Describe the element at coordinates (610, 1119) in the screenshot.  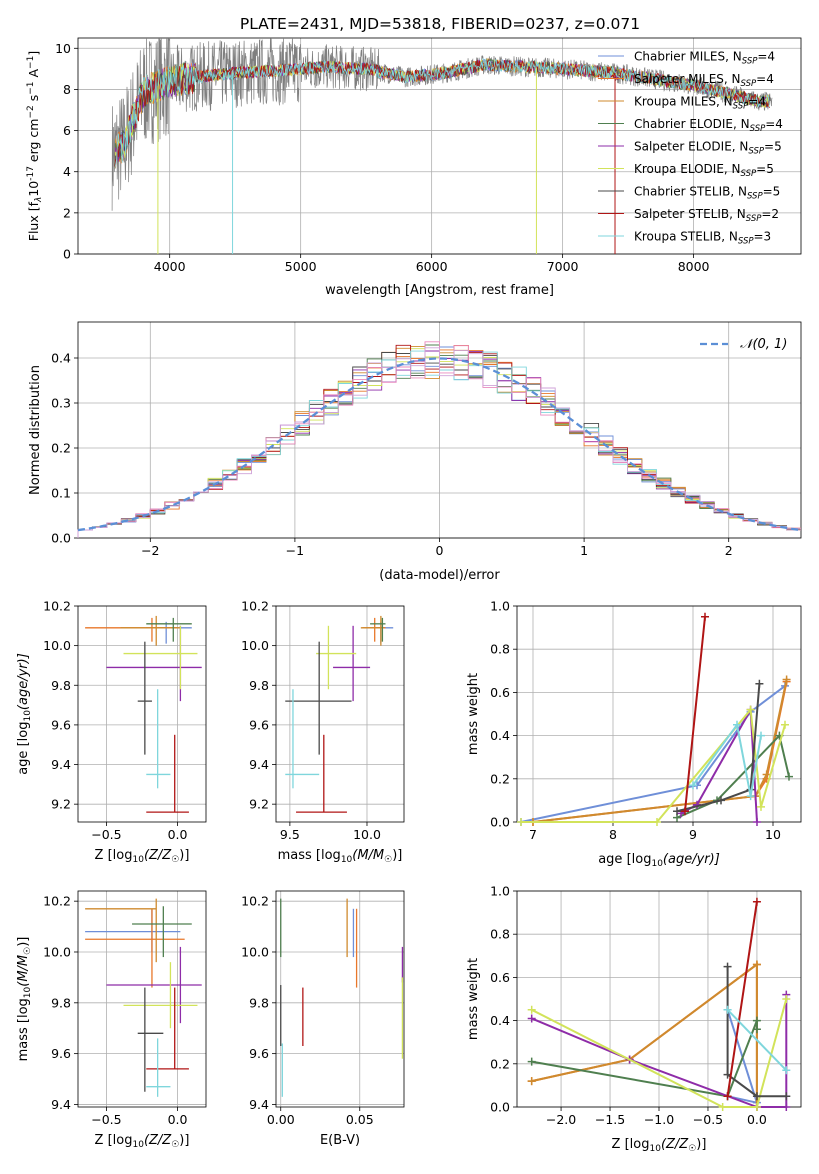
I see `x-tick-label: −1.5` at that location.